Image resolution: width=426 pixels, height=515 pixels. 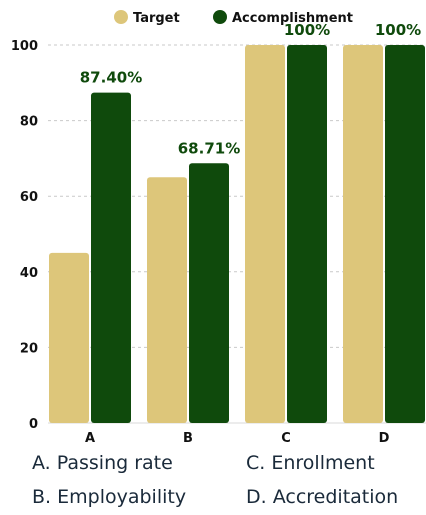 I want to click on y-tick-label-20: 20, so click(x=29, y=348).